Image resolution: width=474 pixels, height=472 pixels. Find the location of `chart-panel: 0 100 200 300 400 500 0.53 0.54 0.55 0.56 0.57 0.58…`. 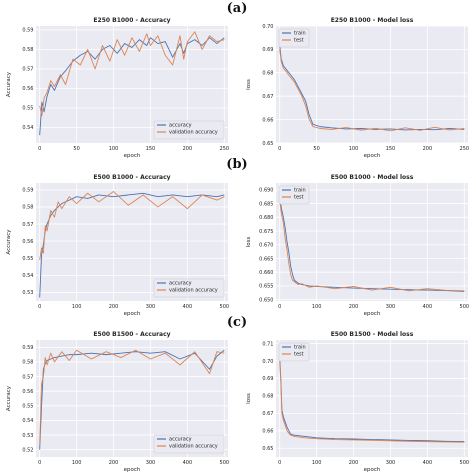

chart-panel: 0 100 200 300 400 500 0.53 0.54 0.55 0.56 0.57 0.58… is located at coordinates (117, 245).